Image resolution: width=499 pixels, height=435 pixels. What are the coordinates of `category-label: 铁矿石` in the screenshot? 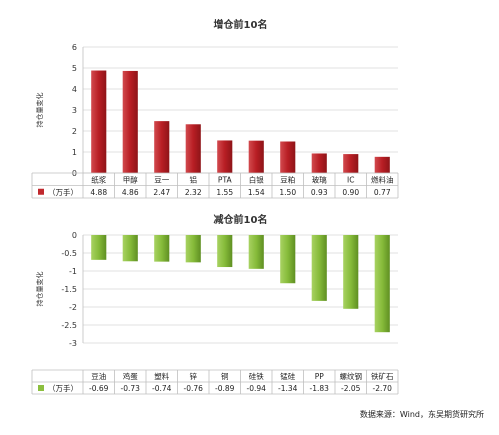 It's located at (382, 376).